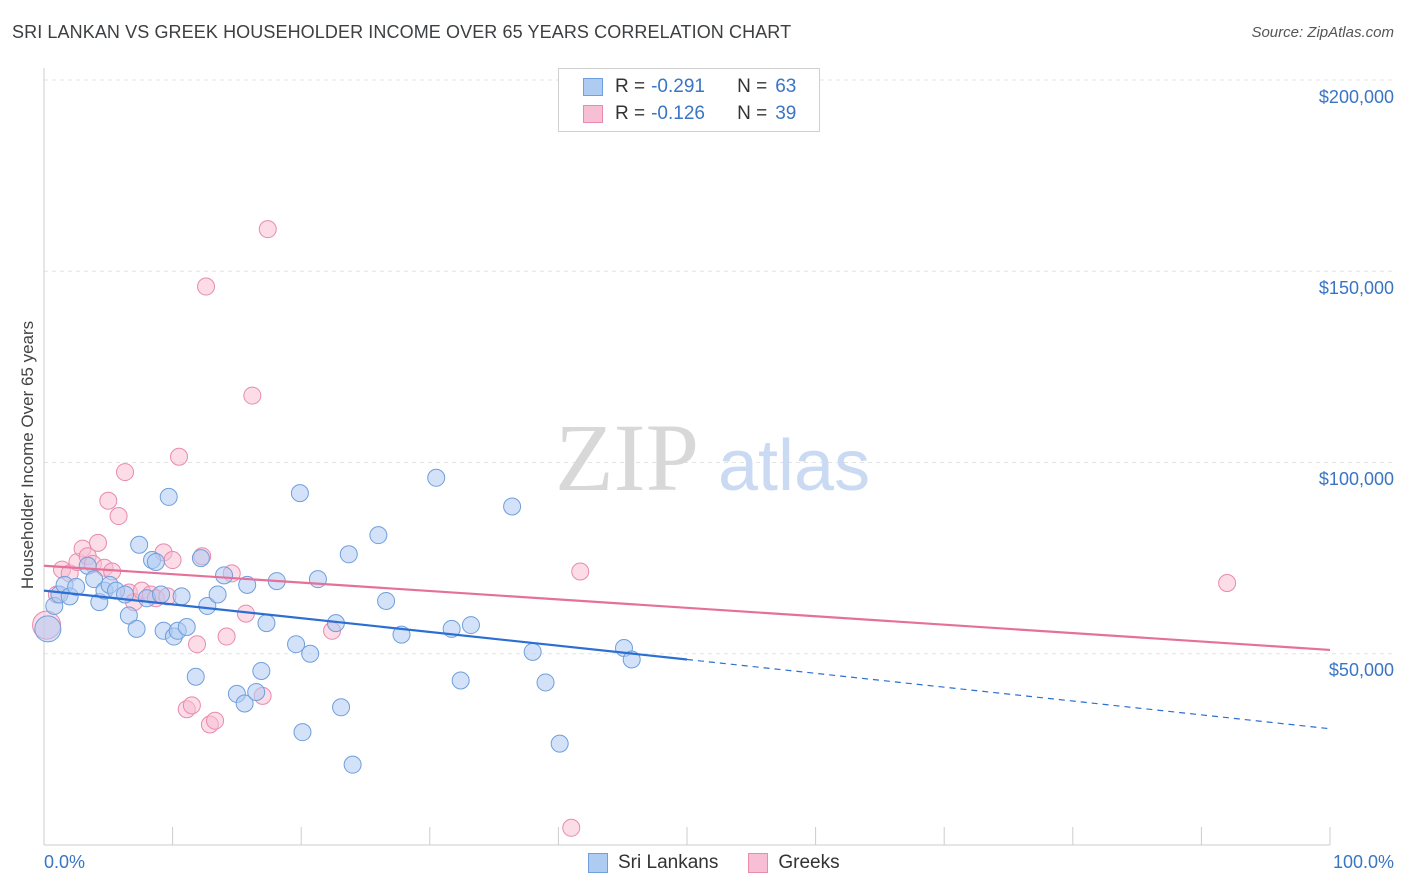 This screenshot has width=1406, height=892. I want to click on legend-label: Sri Lankans, so click(668, 862).